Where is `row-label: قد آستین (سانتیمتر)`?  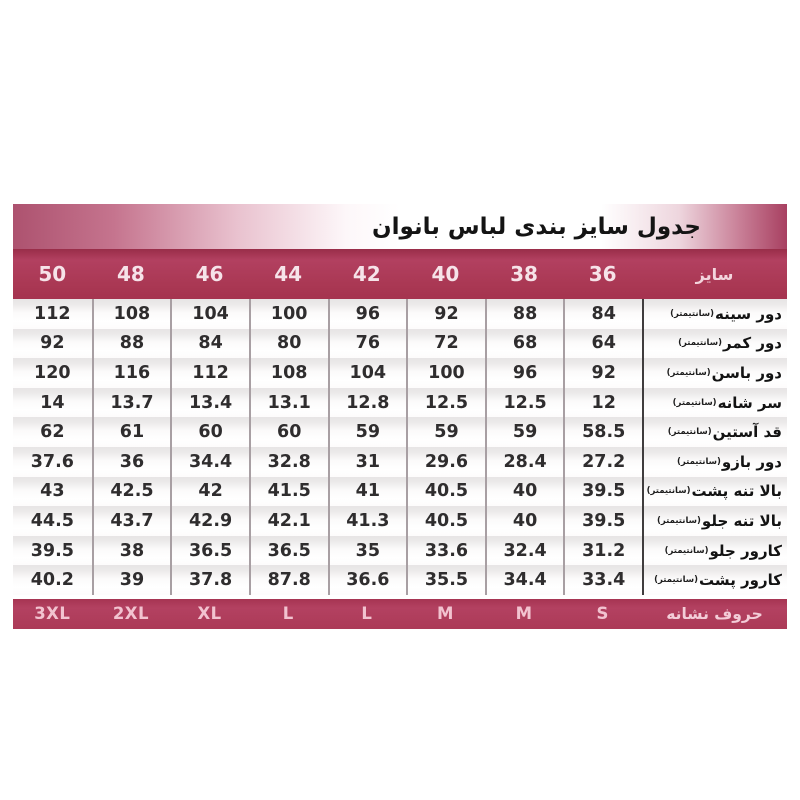 row-label: قد آستین (سانتیمتر) is located at coordinates (714, 432).